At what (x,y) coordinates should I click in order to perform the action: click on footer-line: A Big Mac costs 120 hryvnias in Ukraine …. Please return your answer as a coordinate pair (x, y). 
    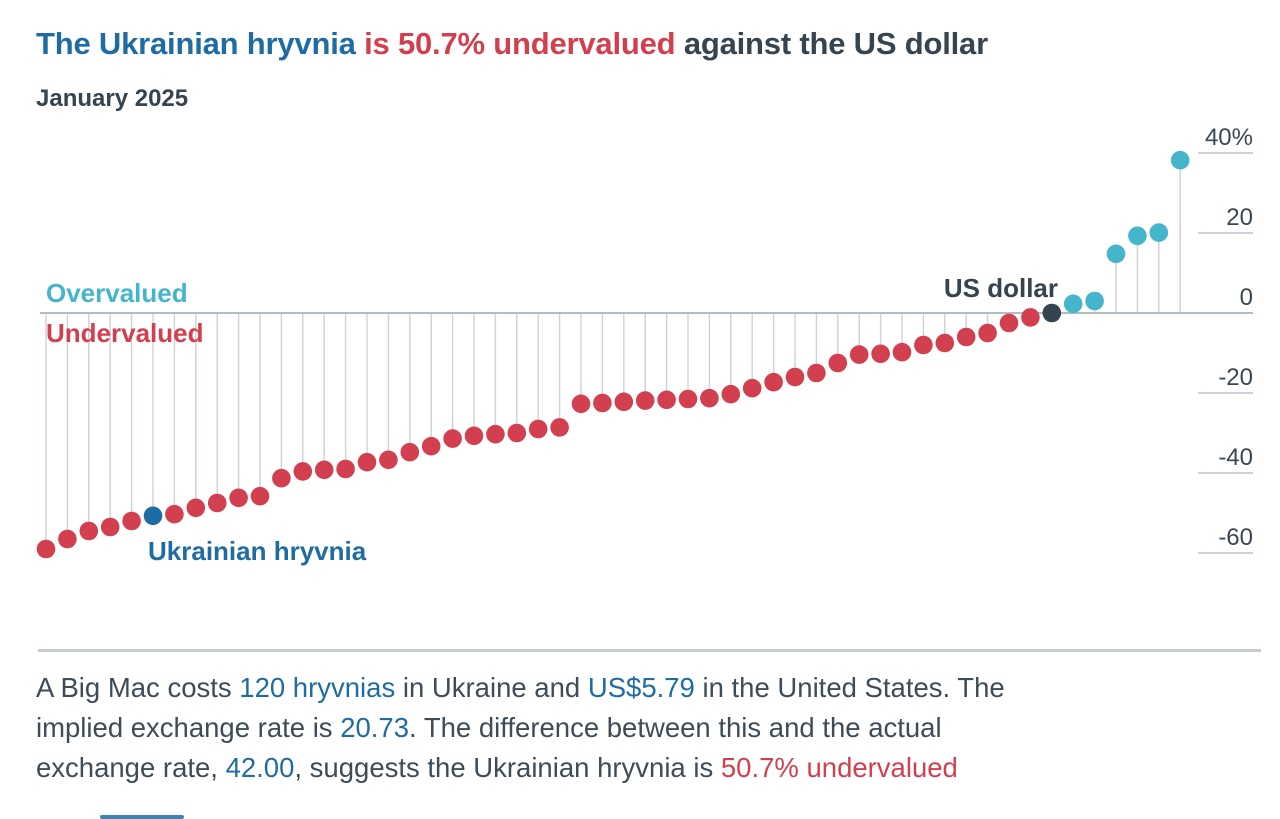
    Looking at the image, I should click on (641, 688).